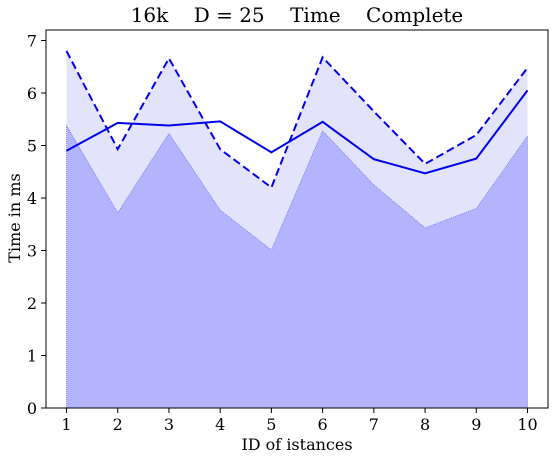  Describe the element at coordinates (323, 424) in the screenshot. I see `x-tick-label: 6` at that location.